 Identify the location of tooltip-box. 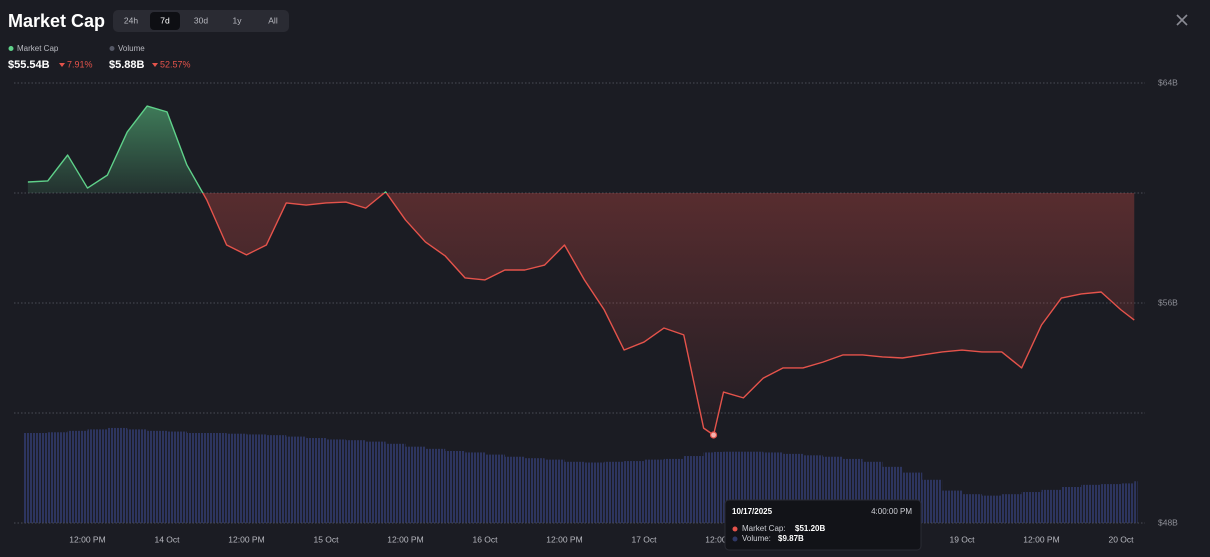
(823, 525).